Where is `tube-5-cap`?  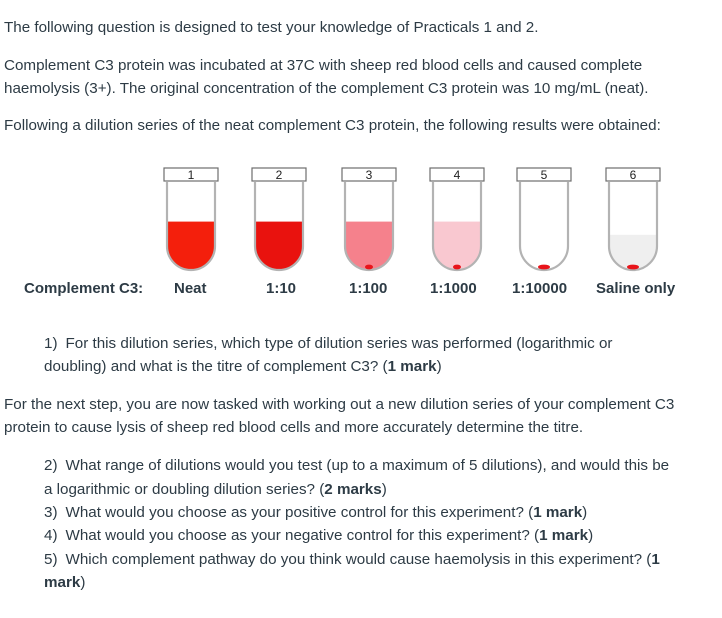 tube-5-cap is located at coordinates (544, 174).